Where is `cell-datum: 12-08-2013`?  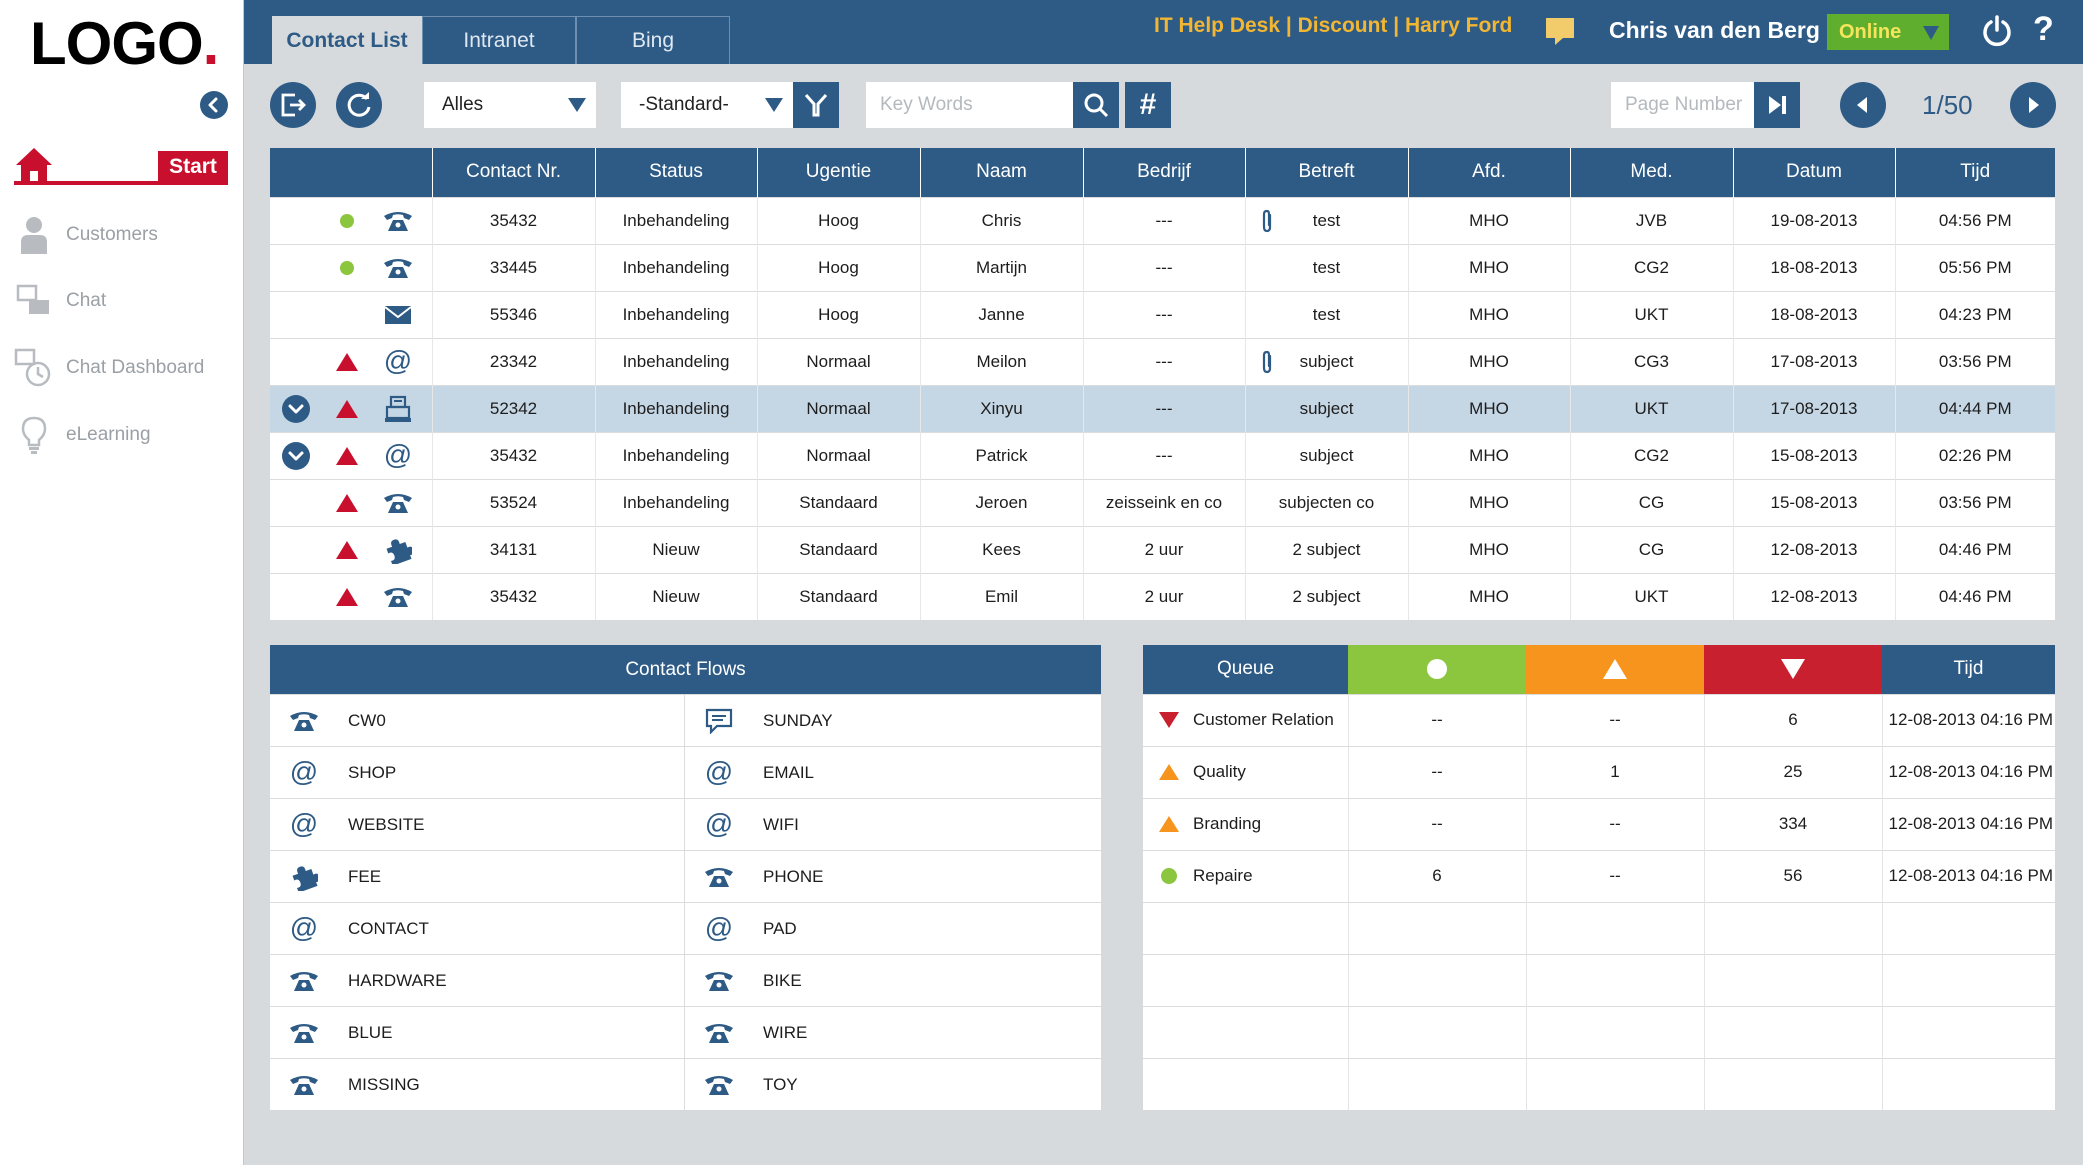
cell-datum: 12-08-2013 is located at coordinates (1813, 549).